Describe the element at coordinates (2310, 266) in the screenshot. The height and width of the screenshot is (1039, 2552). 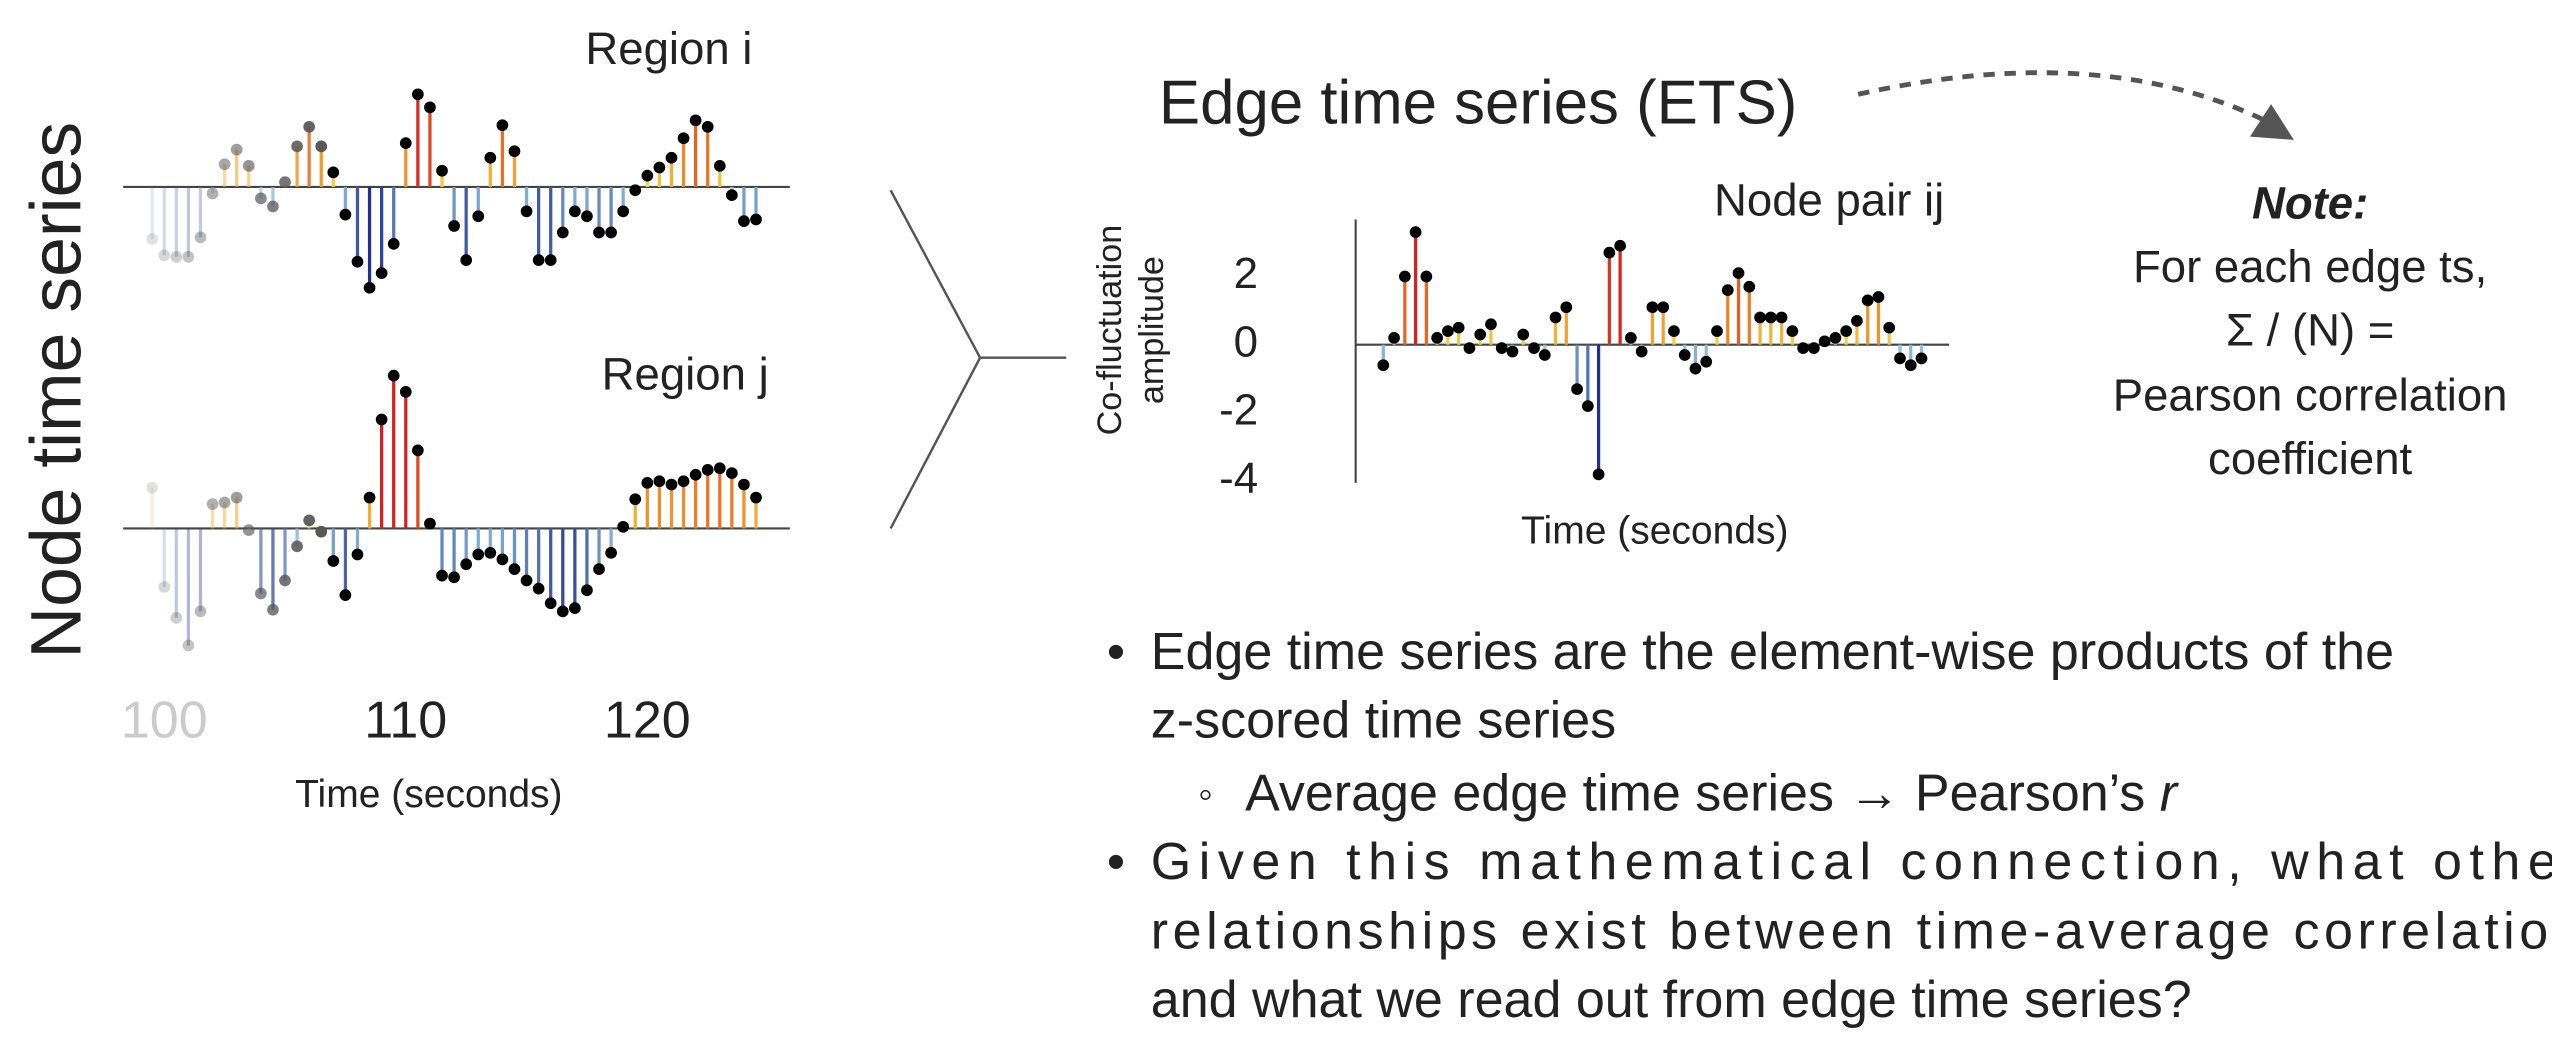
I see `note-line: For each edge ts,` at that location.